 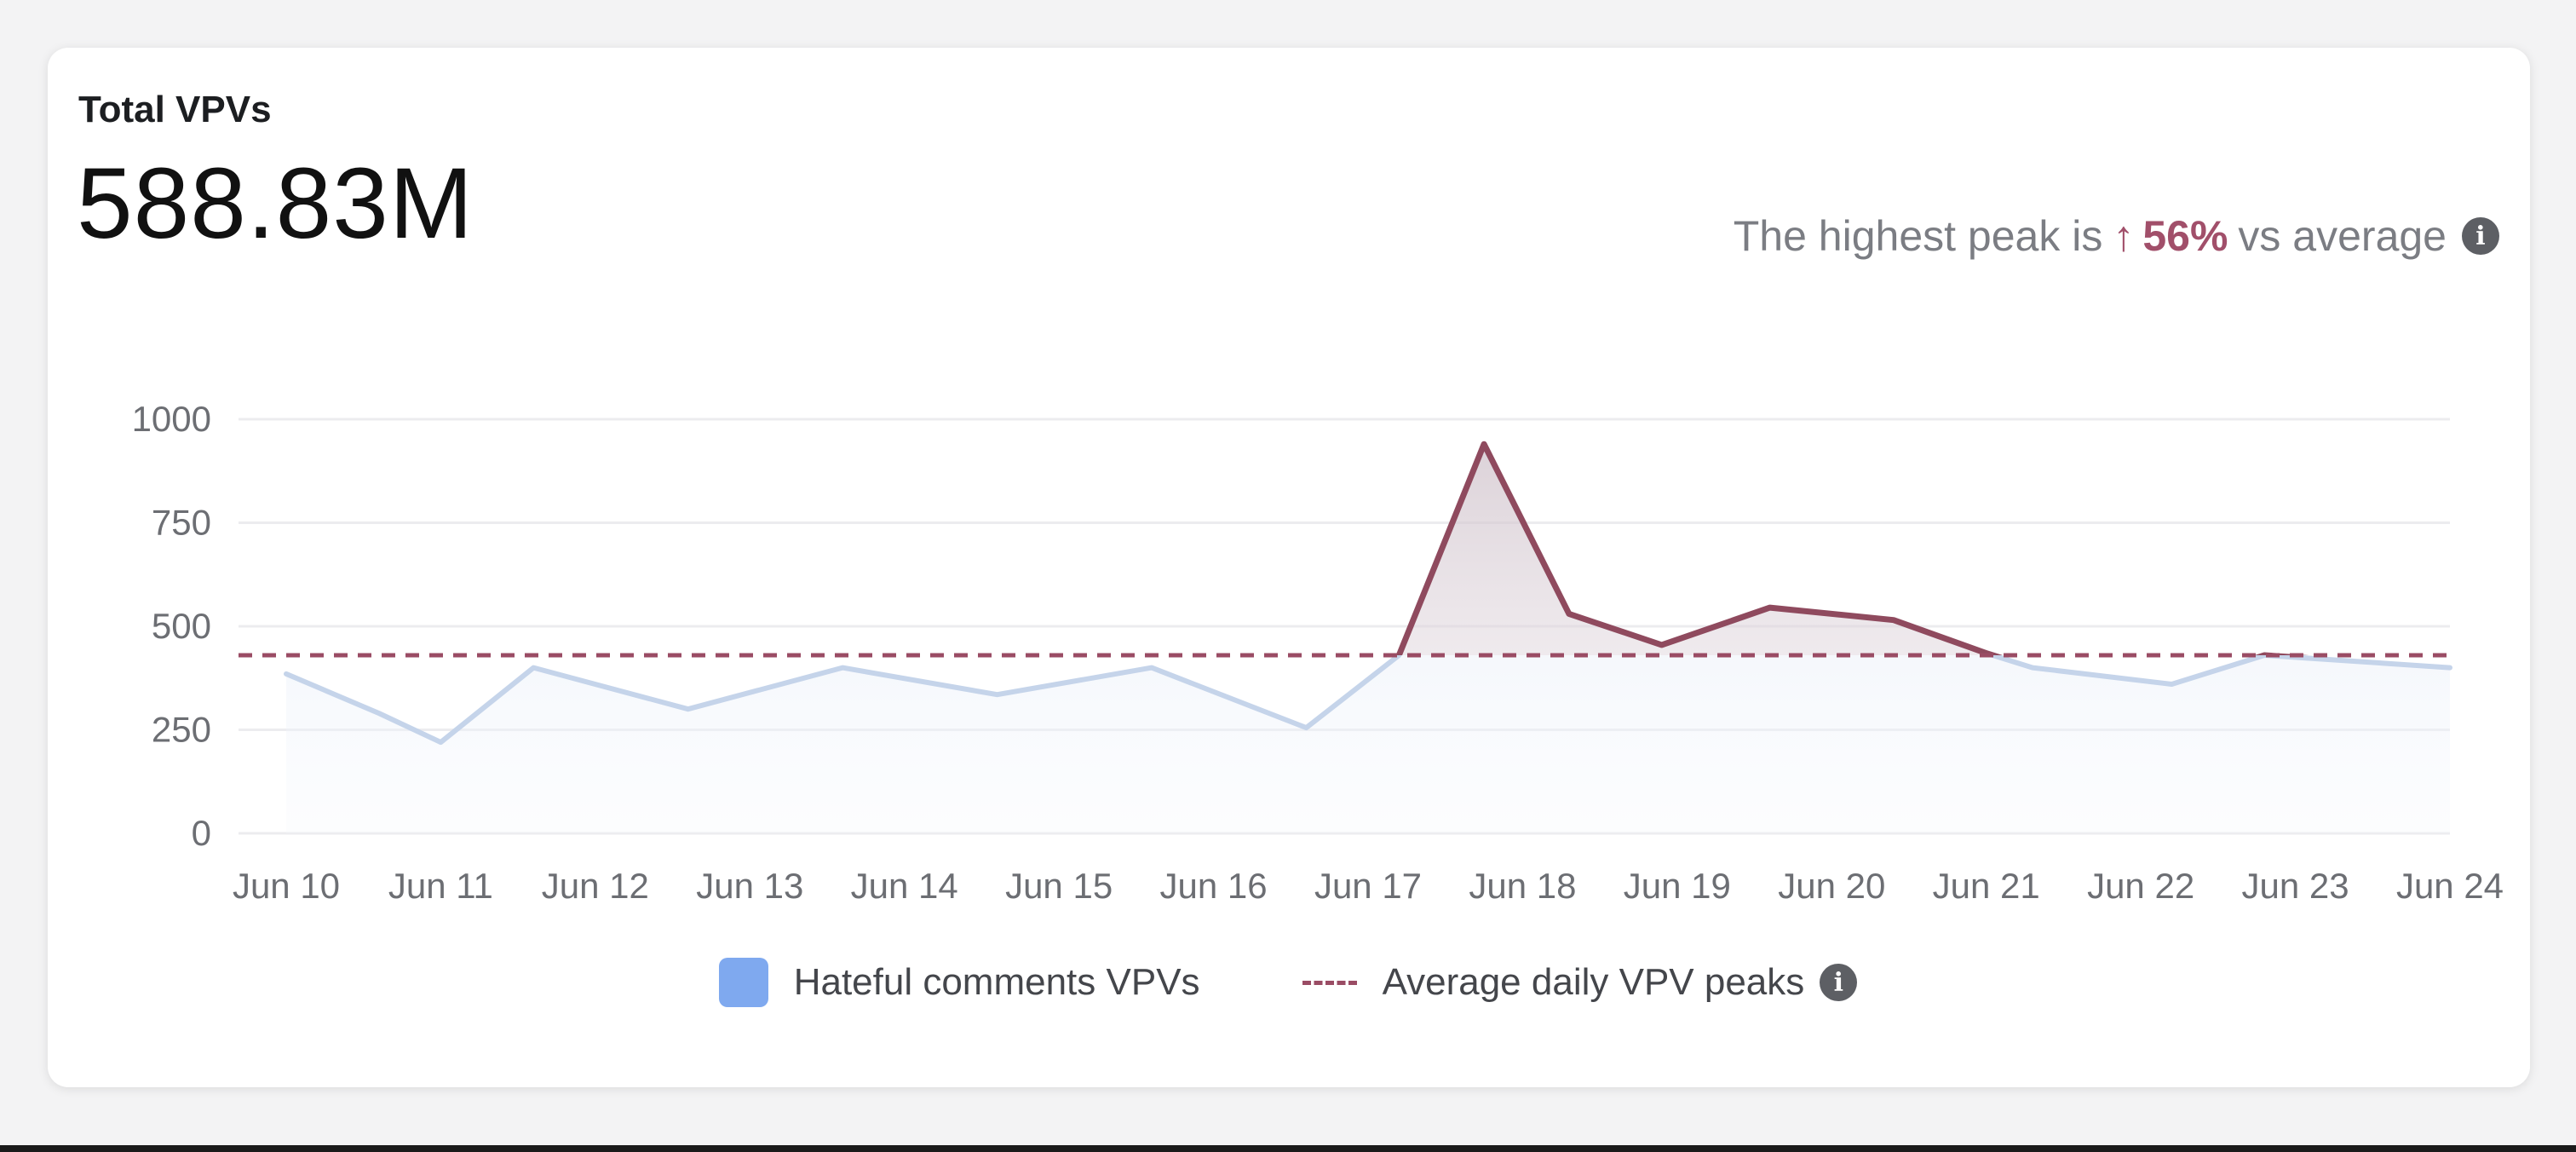 What do you see at coordinates (2124, 236) in the screenshot?
I see `arrow-up-icon: ↑` at bounding box center [2124, 236].